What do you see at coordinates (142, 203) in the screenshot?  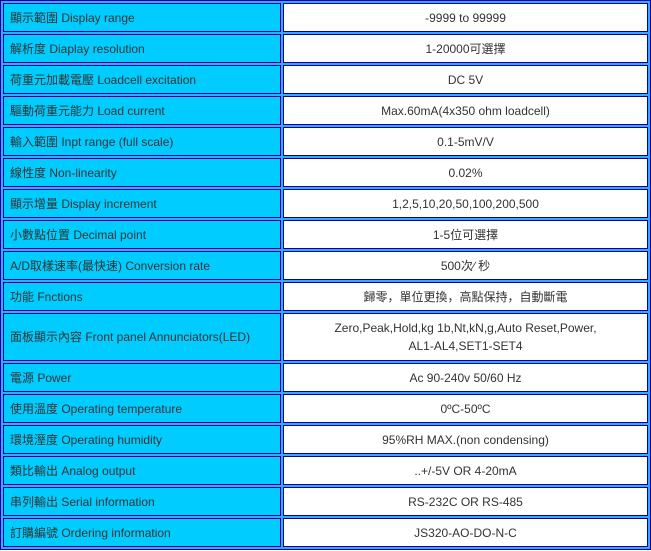 I see `spec-label: 顯示增量 Display increment` at bounding box center [142, 203].